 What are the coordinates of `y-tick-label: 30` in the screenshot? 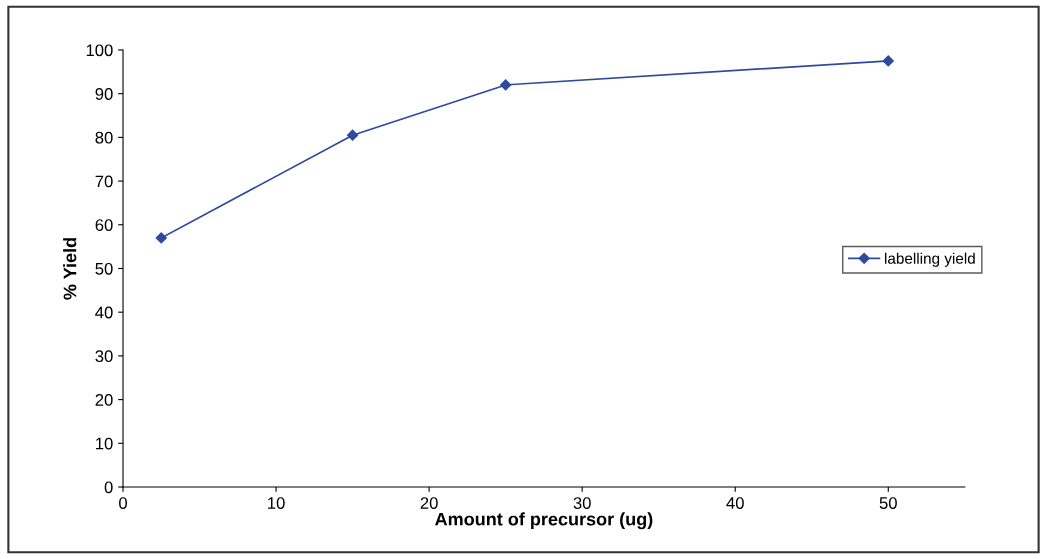 It's located at (104, 356).